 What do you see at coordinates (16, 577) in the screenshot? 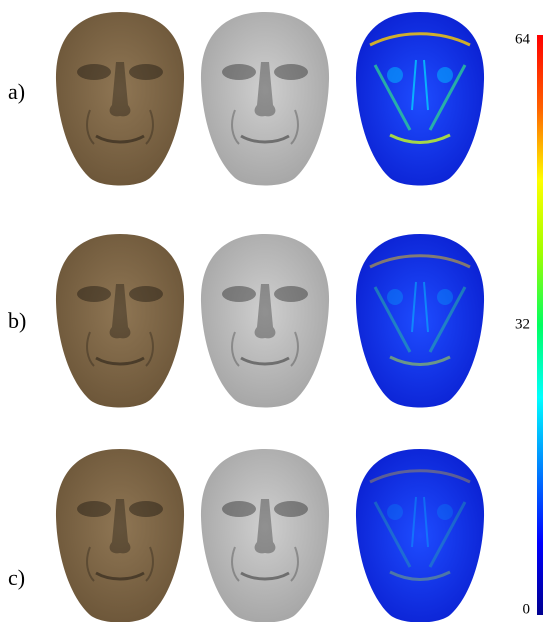
I see `row-label: c)` at bounding box center [16, 577].